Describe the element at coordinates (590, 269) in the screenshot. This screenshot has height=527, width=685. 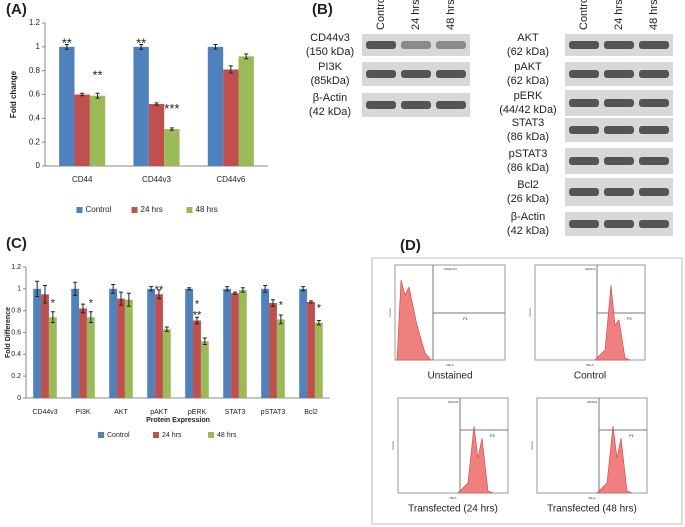
I see `flow-plot-title: CD44-3` at that location.